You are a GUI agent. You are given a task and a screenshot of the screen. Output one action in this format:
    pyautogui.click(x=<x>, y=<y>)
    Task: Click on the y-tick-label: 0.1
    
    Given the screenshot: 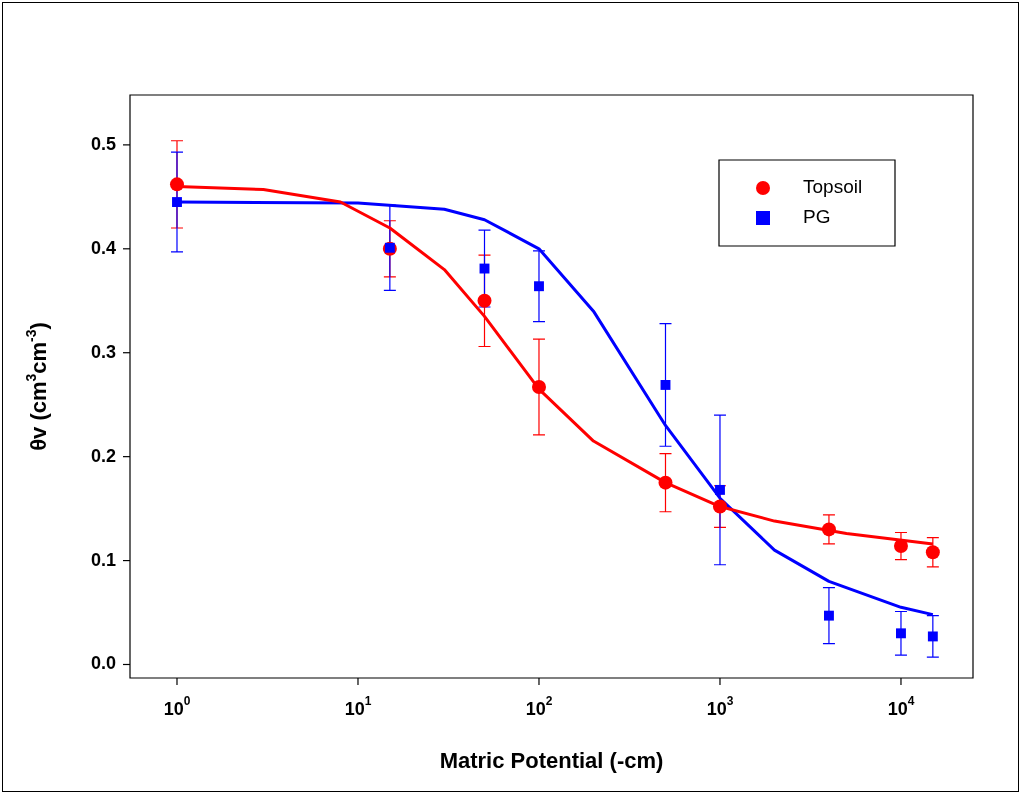 What is the action you would take?
    pyautogui.click(x=103, y=559)
    